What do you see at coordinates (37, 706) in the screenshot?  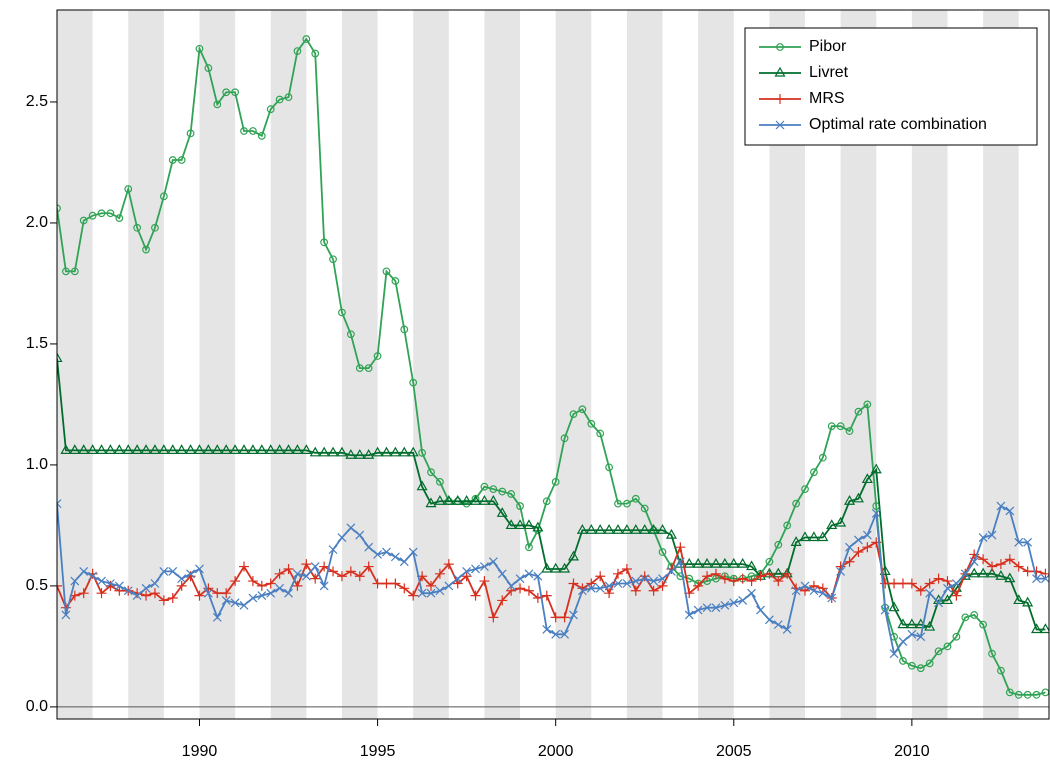 I see `y-tick-label: 0.0` at bounding box center [37, 706].